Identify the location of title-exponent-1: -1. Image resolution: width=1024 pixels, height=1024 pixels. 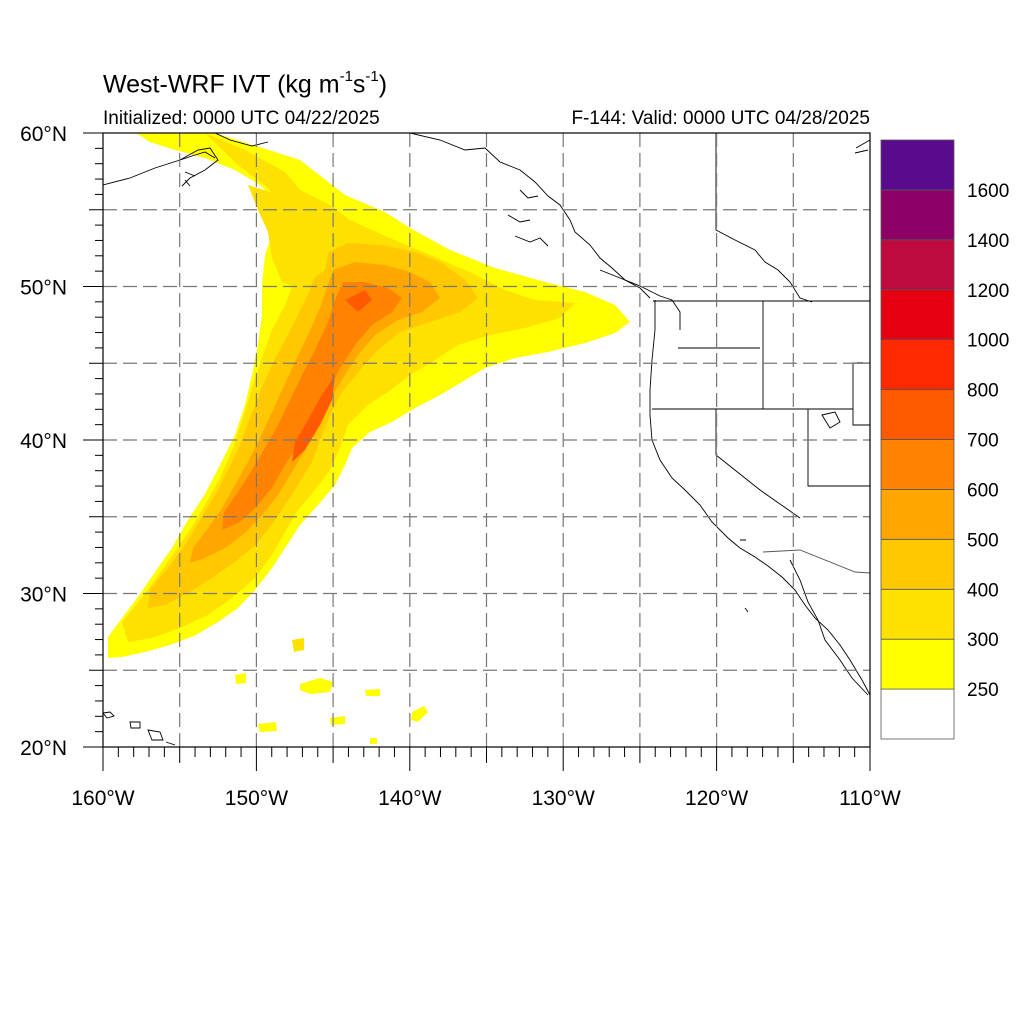
(346, 76).